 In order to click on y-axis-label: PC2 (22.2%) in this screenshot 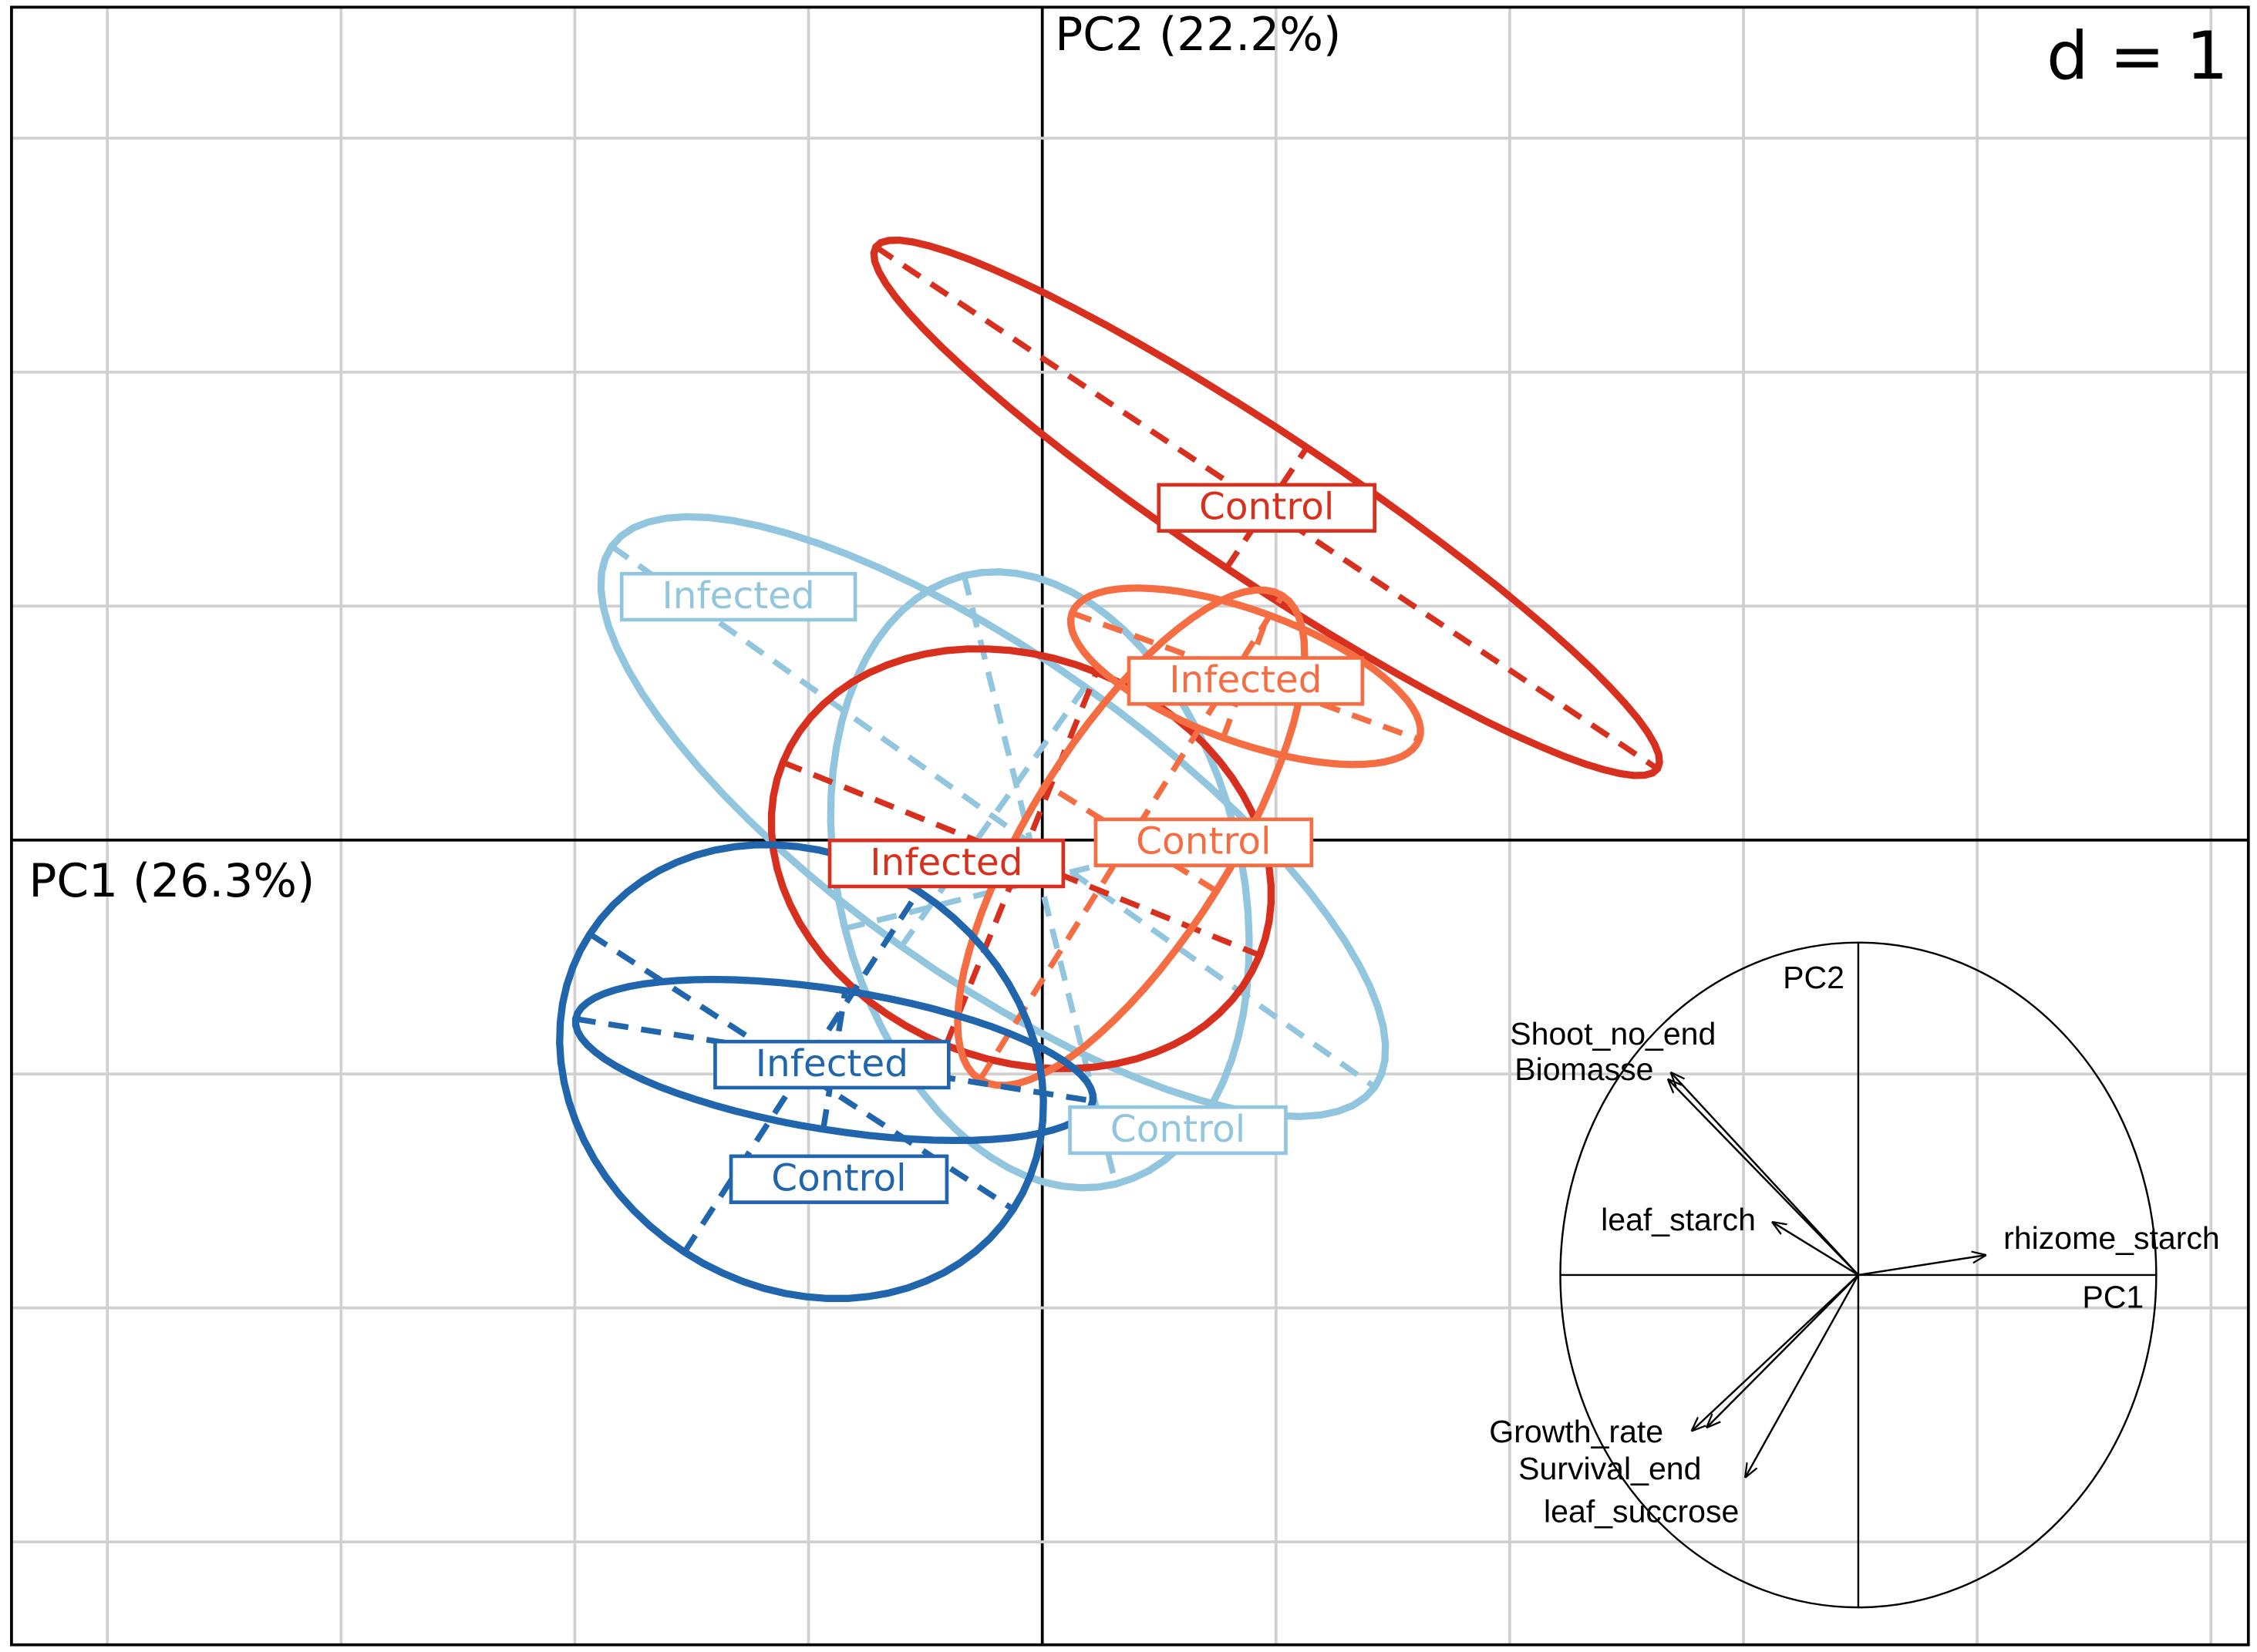, I will do `click(1198, 35)`.